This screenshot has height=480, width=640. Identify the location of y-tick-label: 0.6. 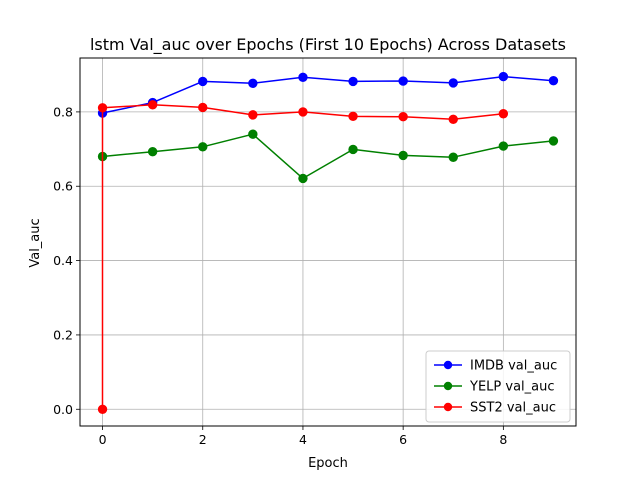
(63, 186).